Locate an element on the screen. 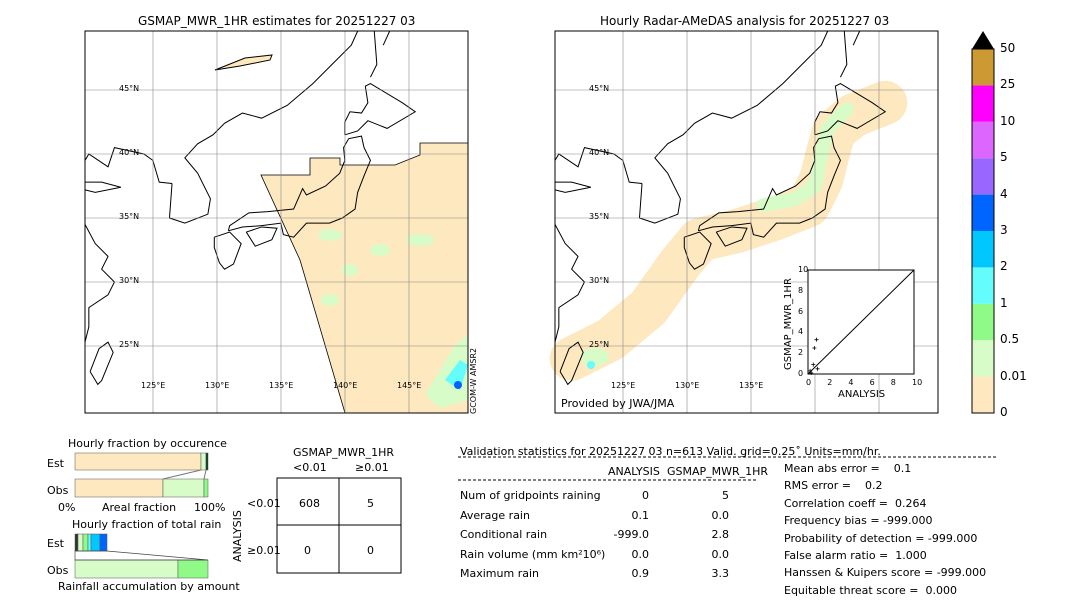  stats-col-analysis: ANALYSIS is located at coordinates (634, 471).